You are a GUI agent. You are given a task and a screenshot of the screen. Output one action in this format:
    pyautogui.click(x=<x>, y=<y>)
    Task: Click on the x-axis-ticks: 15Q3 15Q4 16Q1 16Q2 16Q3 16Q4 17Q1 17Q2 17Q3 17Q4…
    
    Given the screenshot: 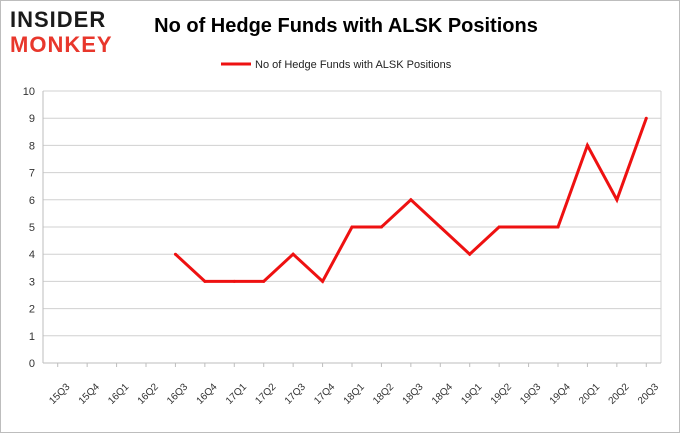 What is the action you would take?
    pyautogui.click(x=354, y=385)
    